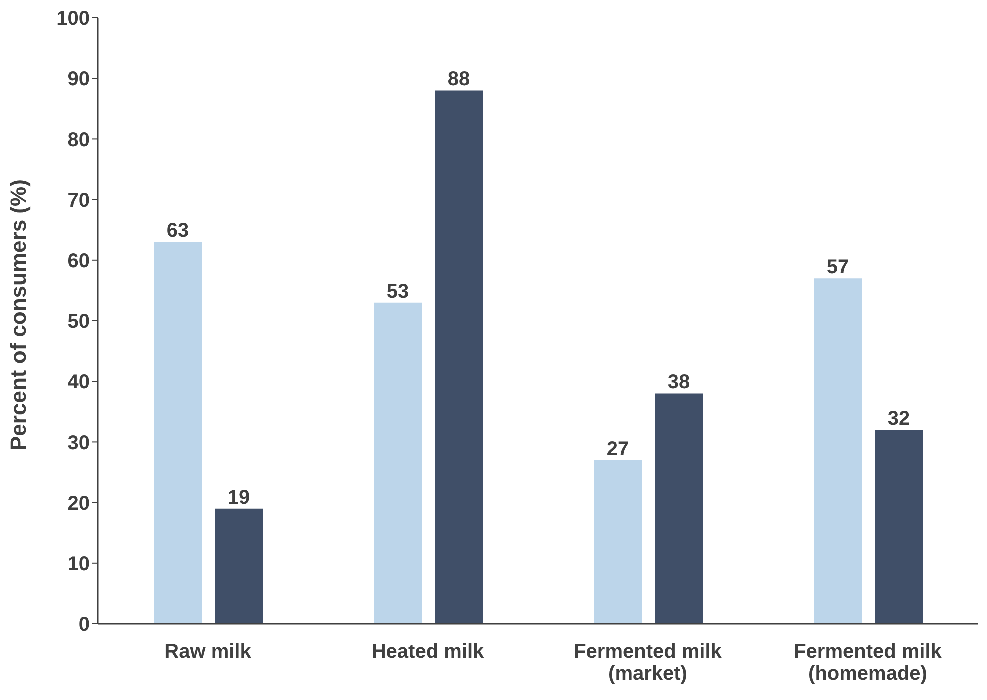 This screenshot has width=987, height=700. I want to click on x-tick-label: Heated milk, so click(429, 652).